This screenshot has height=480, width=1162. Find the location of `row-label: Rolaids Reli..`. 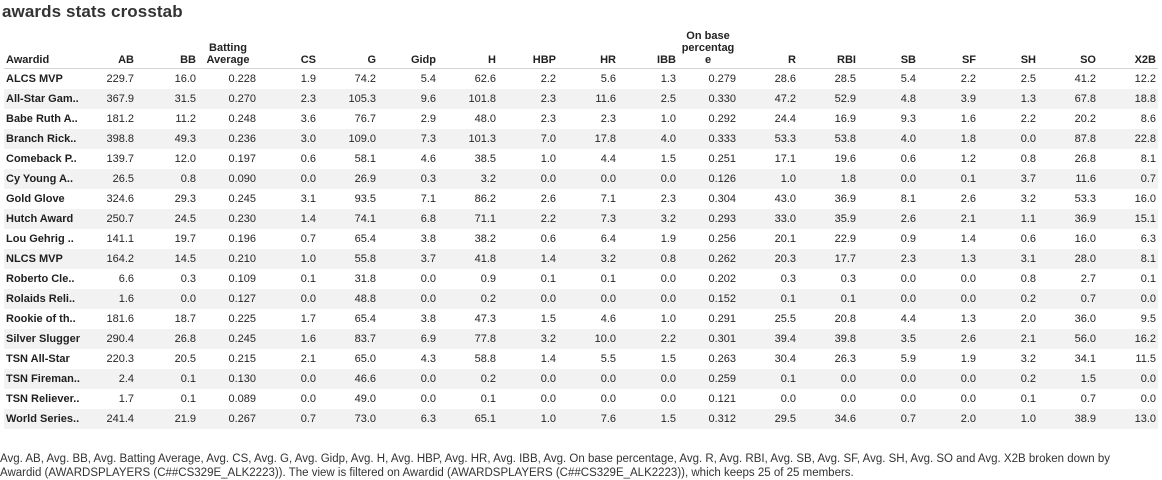

row-label: Rolaids Reli.. is located at coordinates (41, 299).